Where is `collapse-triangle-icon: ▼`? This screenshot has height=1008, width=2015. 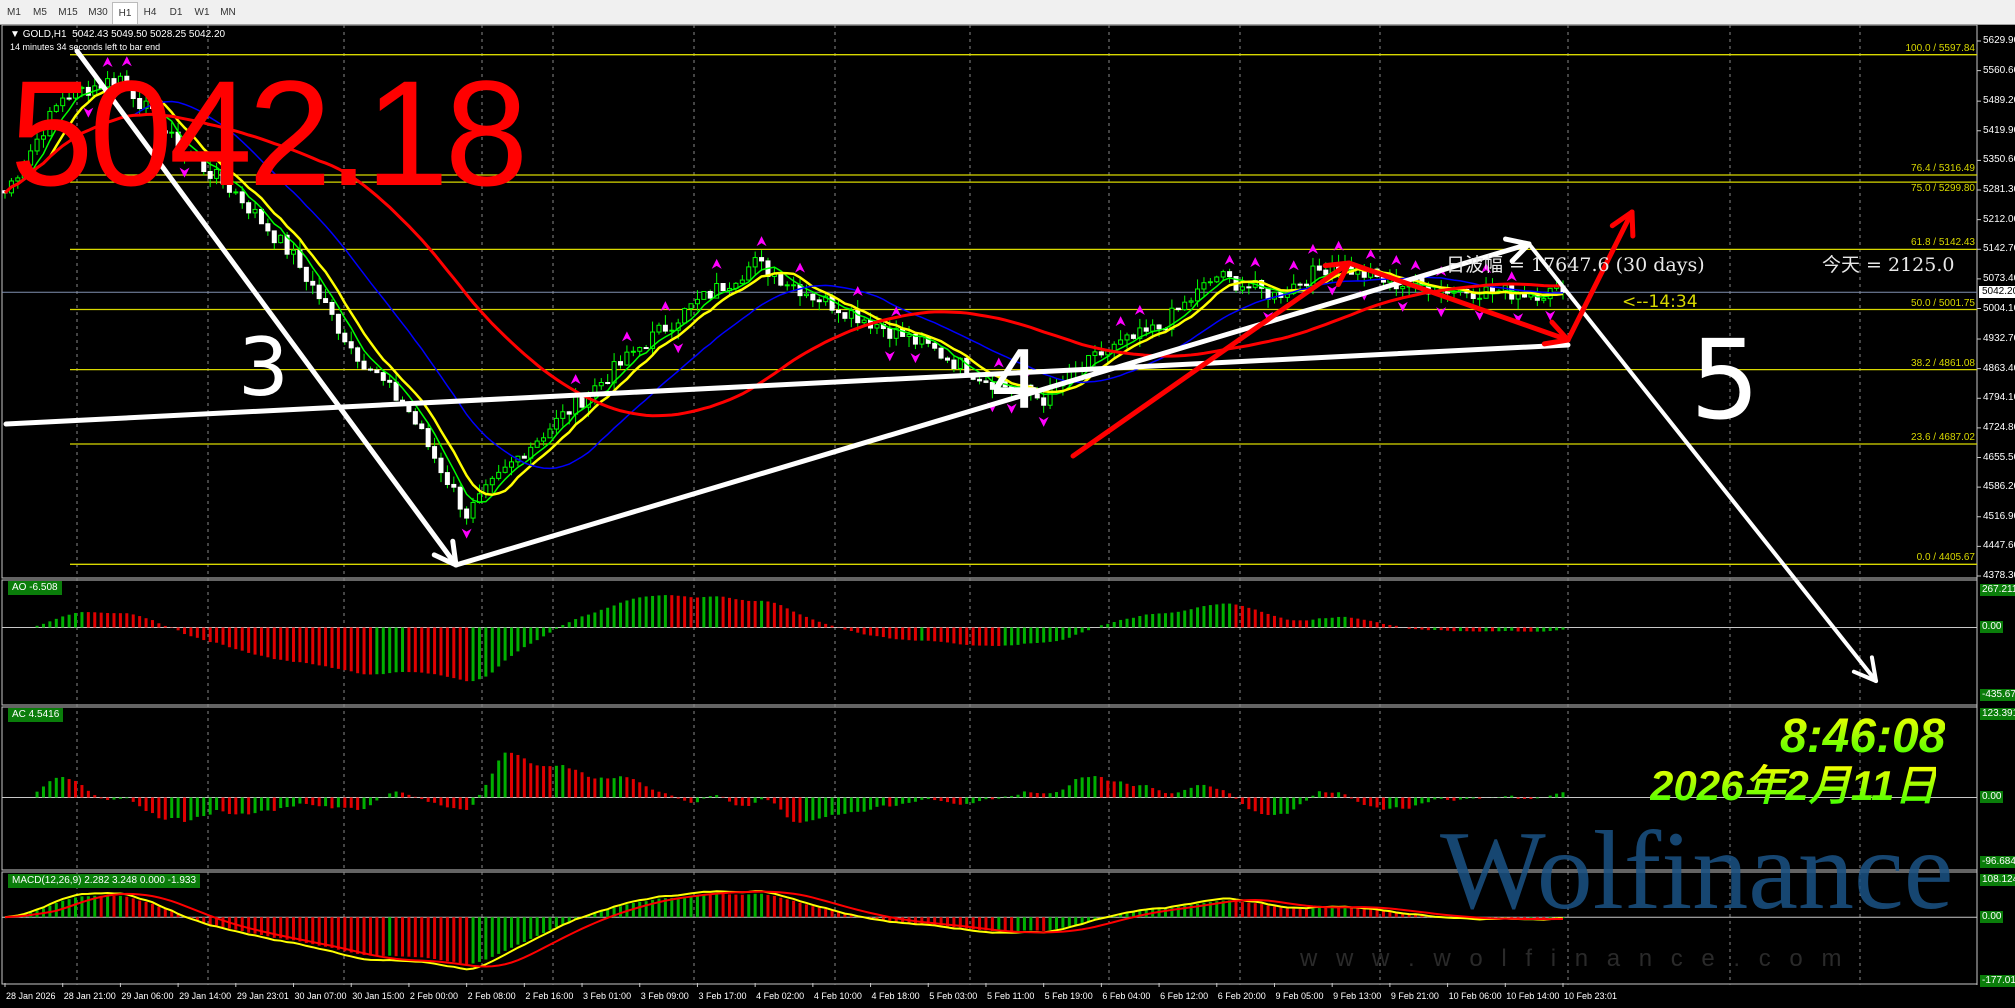 collapse-triangle-icon: ▼ is located at coordinates (16, 34).